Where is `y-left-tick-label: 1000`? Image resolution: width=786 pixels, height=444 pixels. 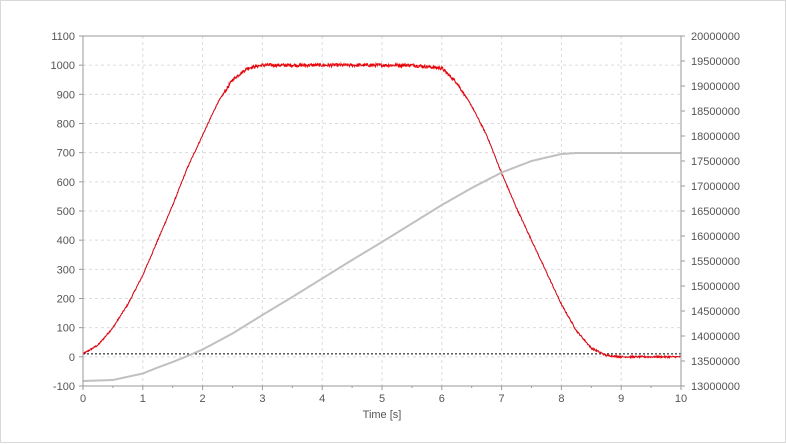
y-left-tick-label: 1000 is located at coordinates (63, 66).